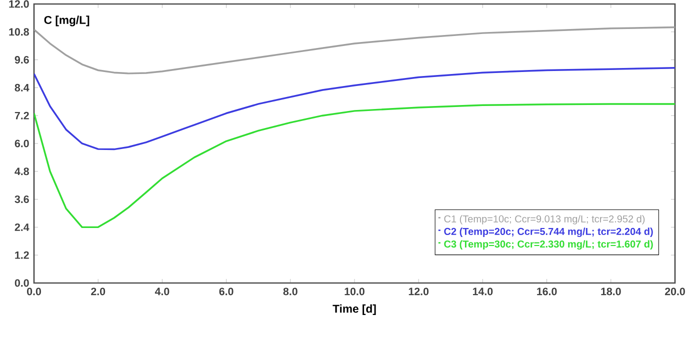 This screenshot has width=689, height=341. Describe the element at coordinates (67, 21) in the screenshot. I see `y-axis-title: C [mg/L]` at that location.